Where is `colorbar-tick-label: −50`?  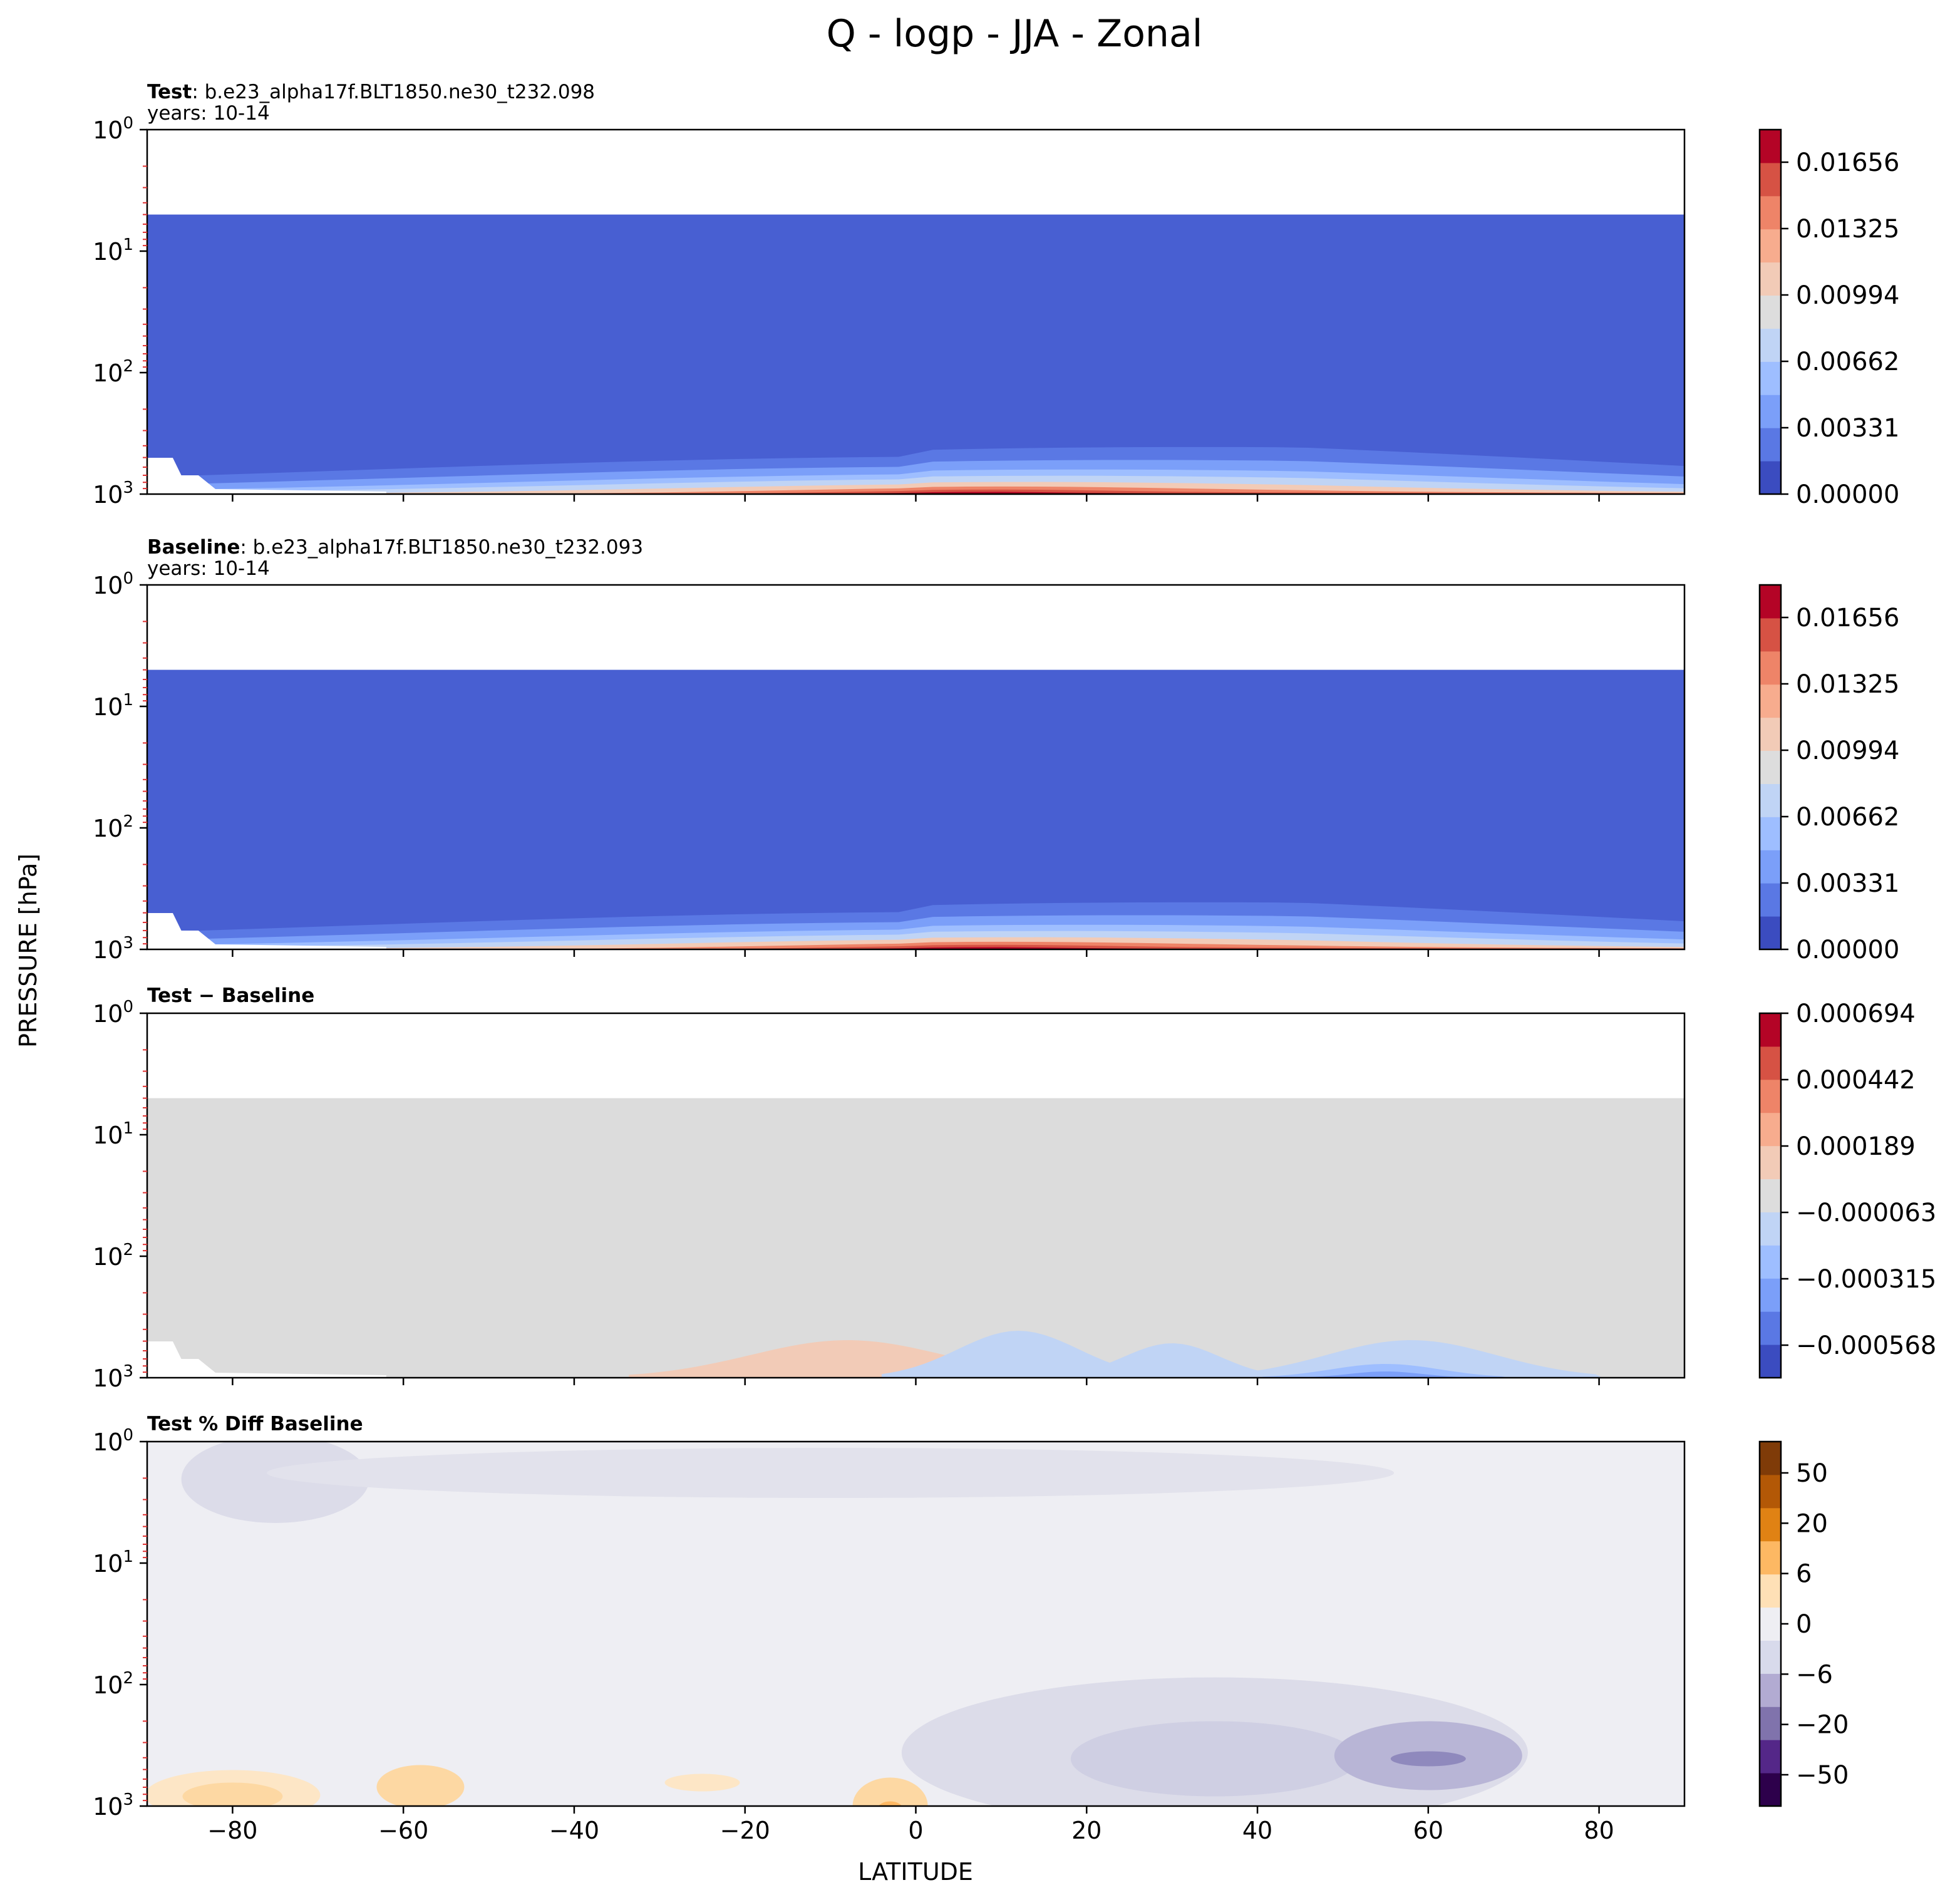 colorbar-tick-label: −50 is located at coordinates (1823, 1775).